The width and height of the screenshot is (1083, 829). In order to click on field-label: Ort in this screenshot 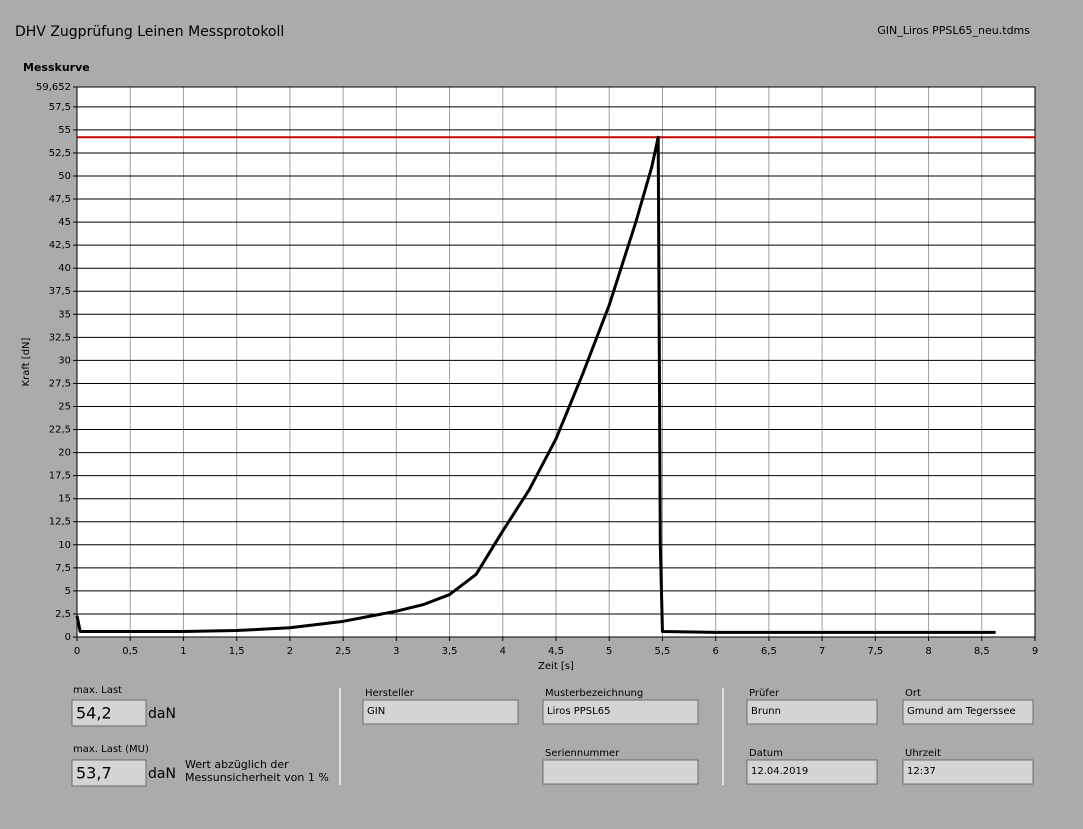, I will do `click(913, 693)`.